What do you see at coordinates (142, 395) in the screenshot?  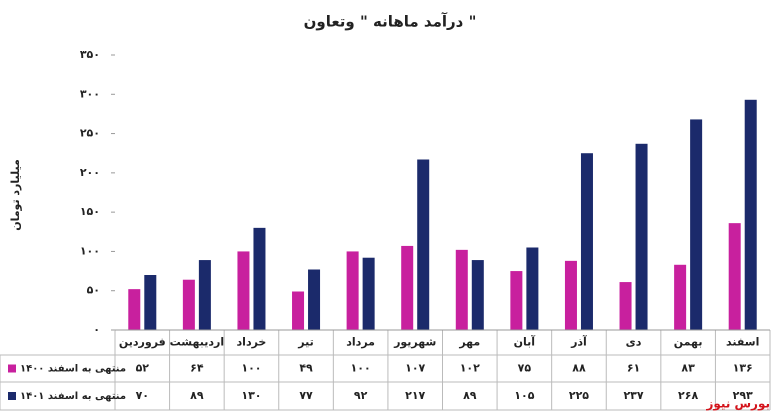 I see `table-value: ۷۰` at bounding box center [142, 395].